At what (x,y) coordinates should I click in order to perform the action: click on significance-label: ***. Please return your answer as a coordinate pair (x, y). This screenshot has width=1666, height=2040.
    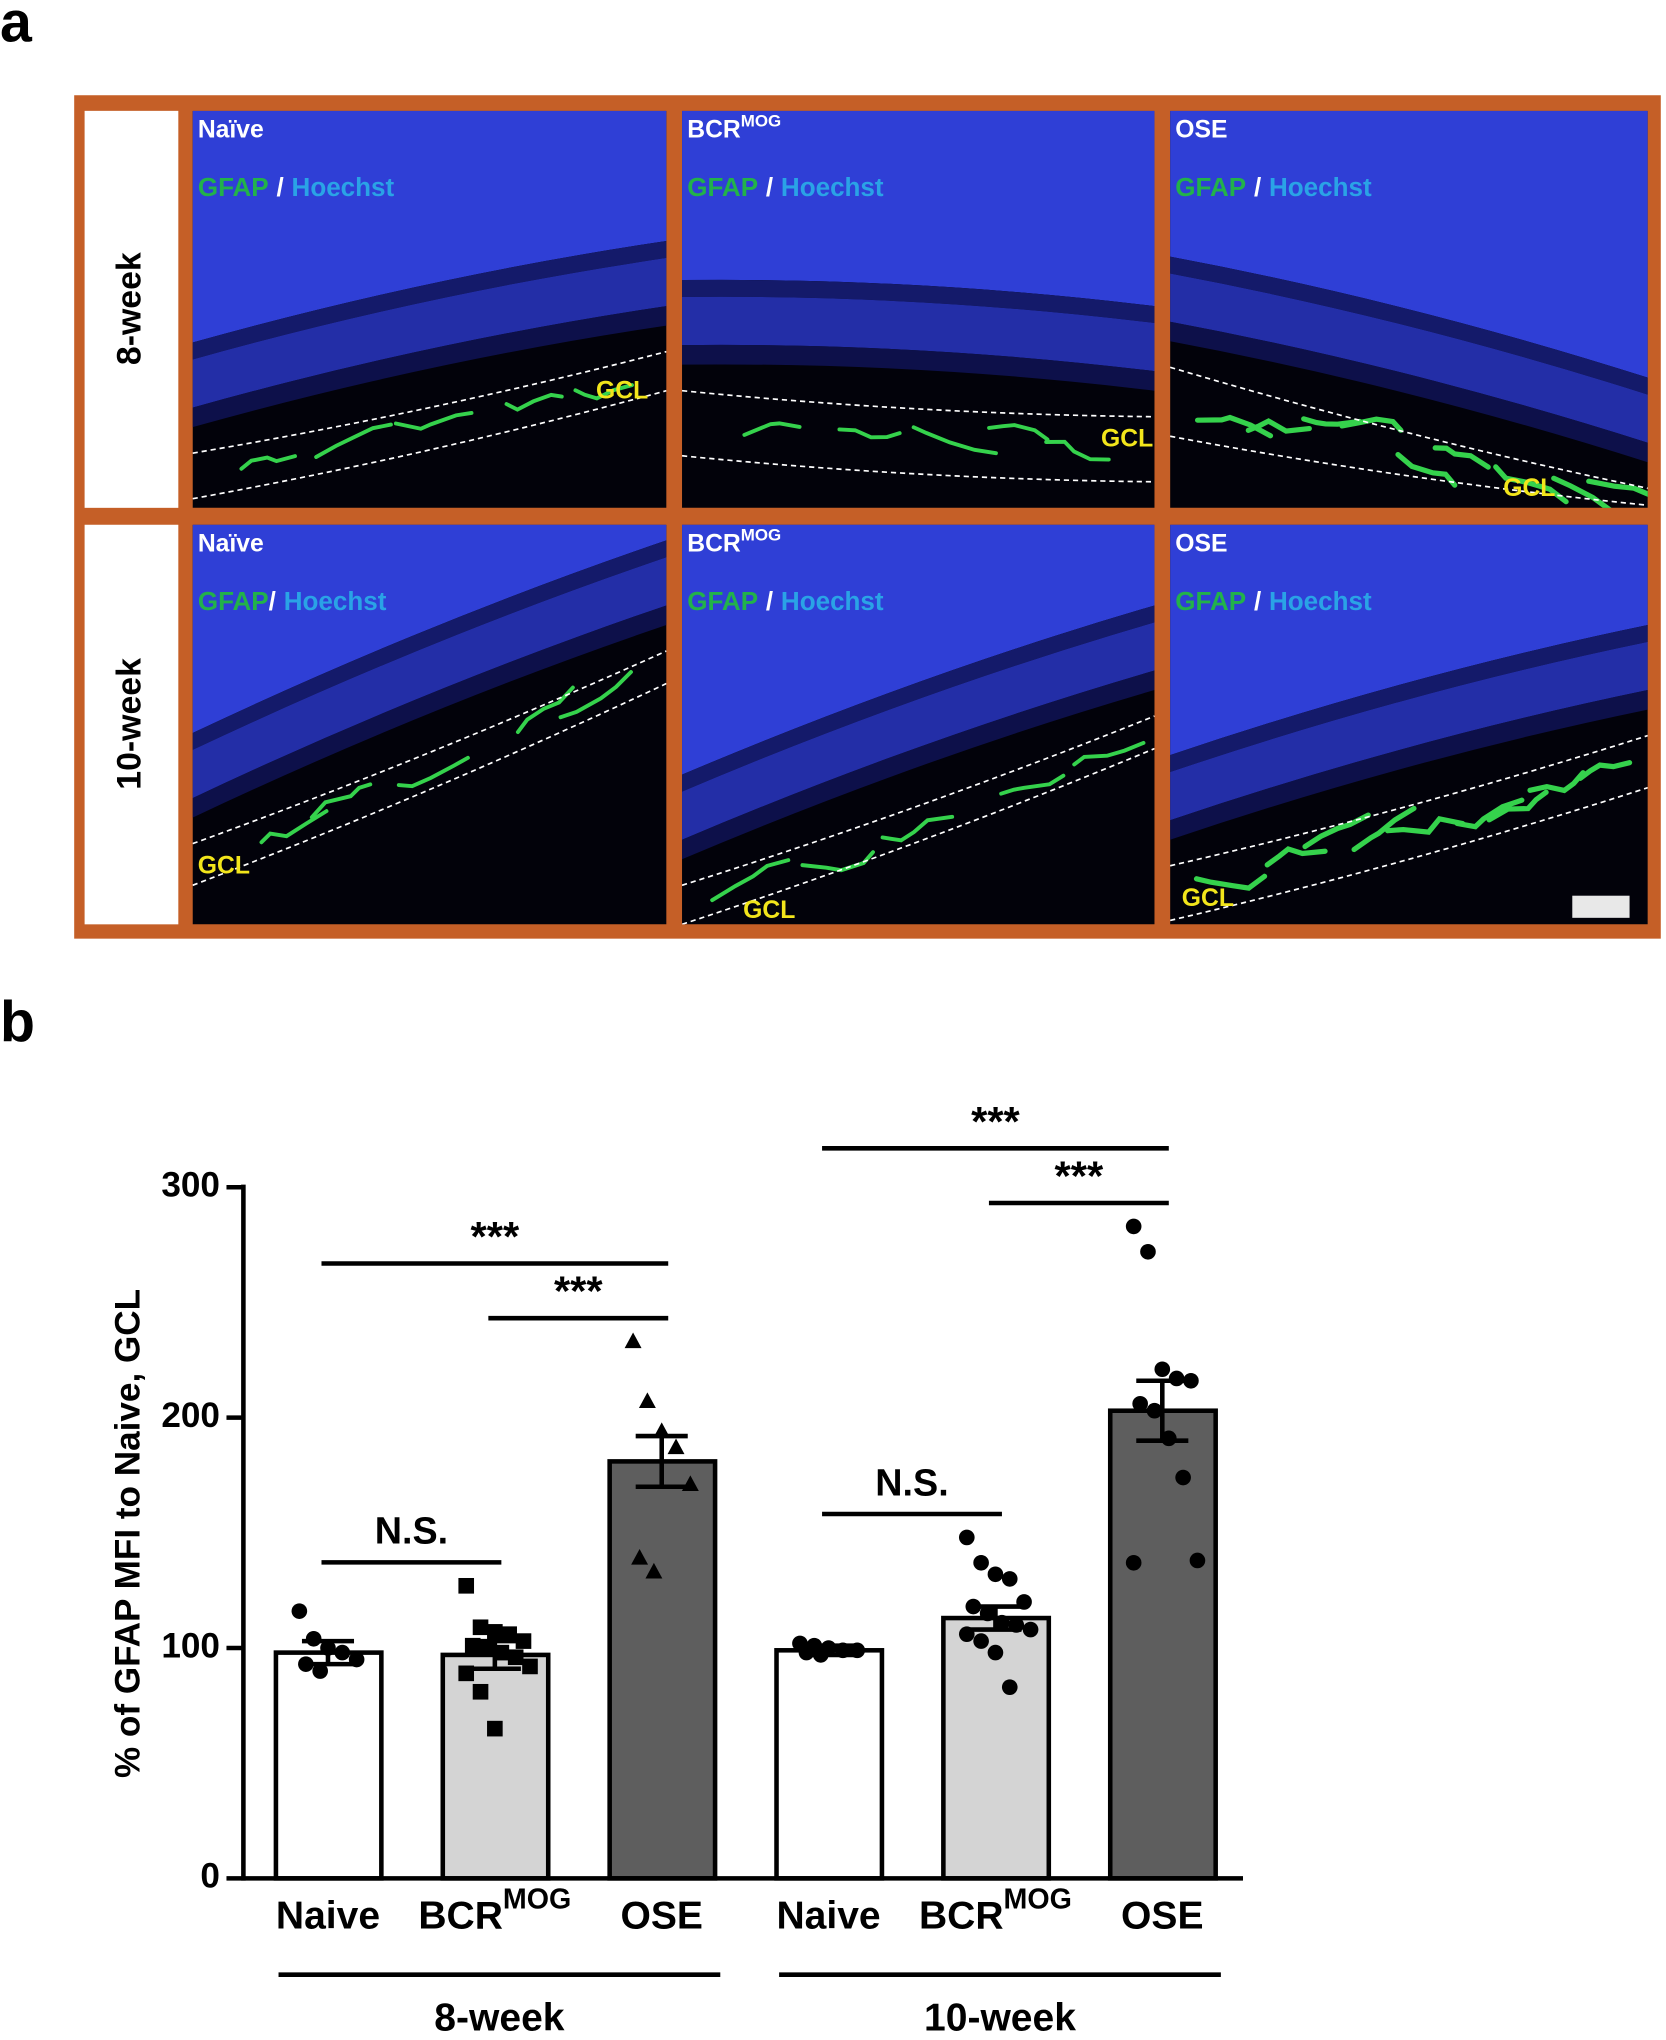
    Looking at the image, I should click on (995, 1121).